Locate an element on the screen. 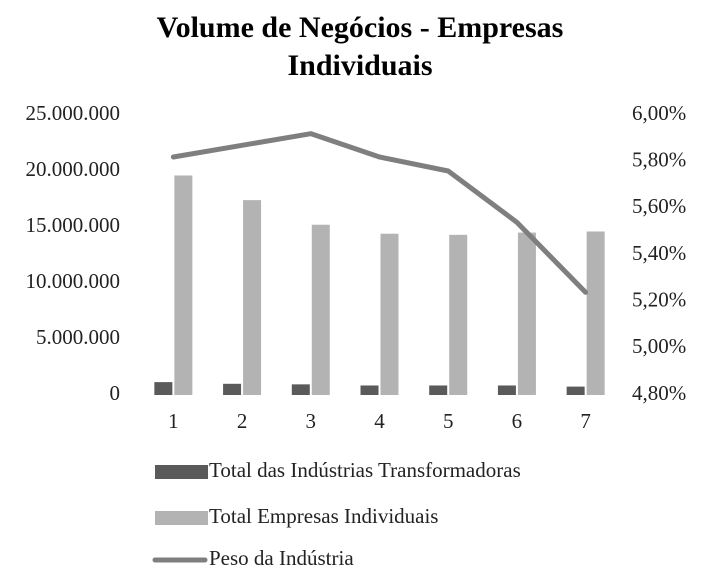 This screenshot has width=704, height=569. x-tick-label: 6 is located at coordinates (517, 421).